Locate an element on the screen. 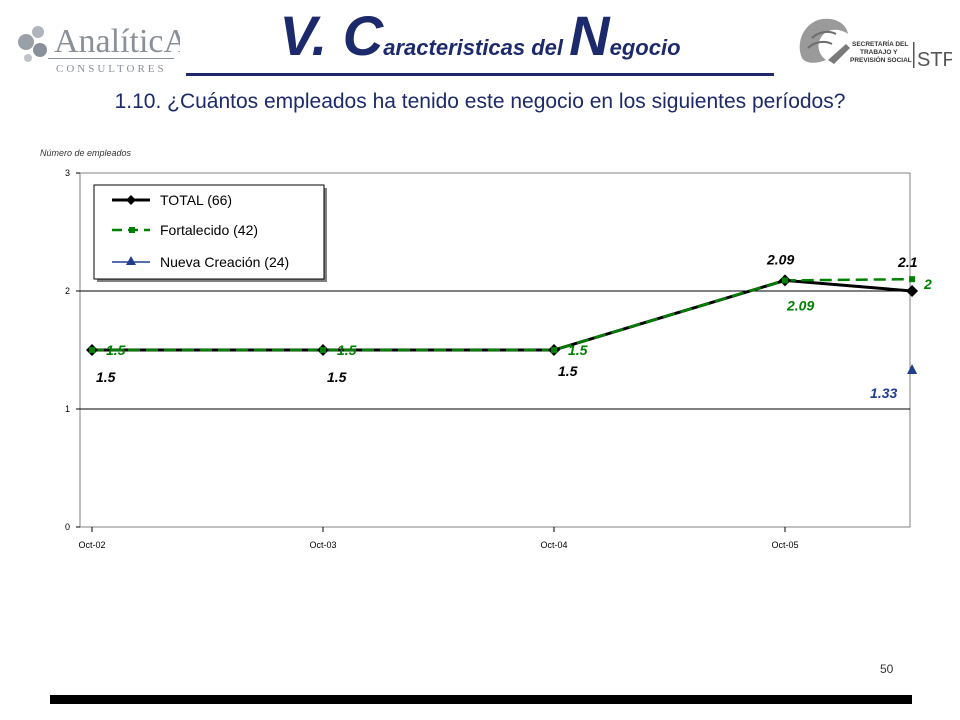 The width and height of the screenshot is (960, 720). y-axis-label: Número de empleados is located at coordinates (86, 153).